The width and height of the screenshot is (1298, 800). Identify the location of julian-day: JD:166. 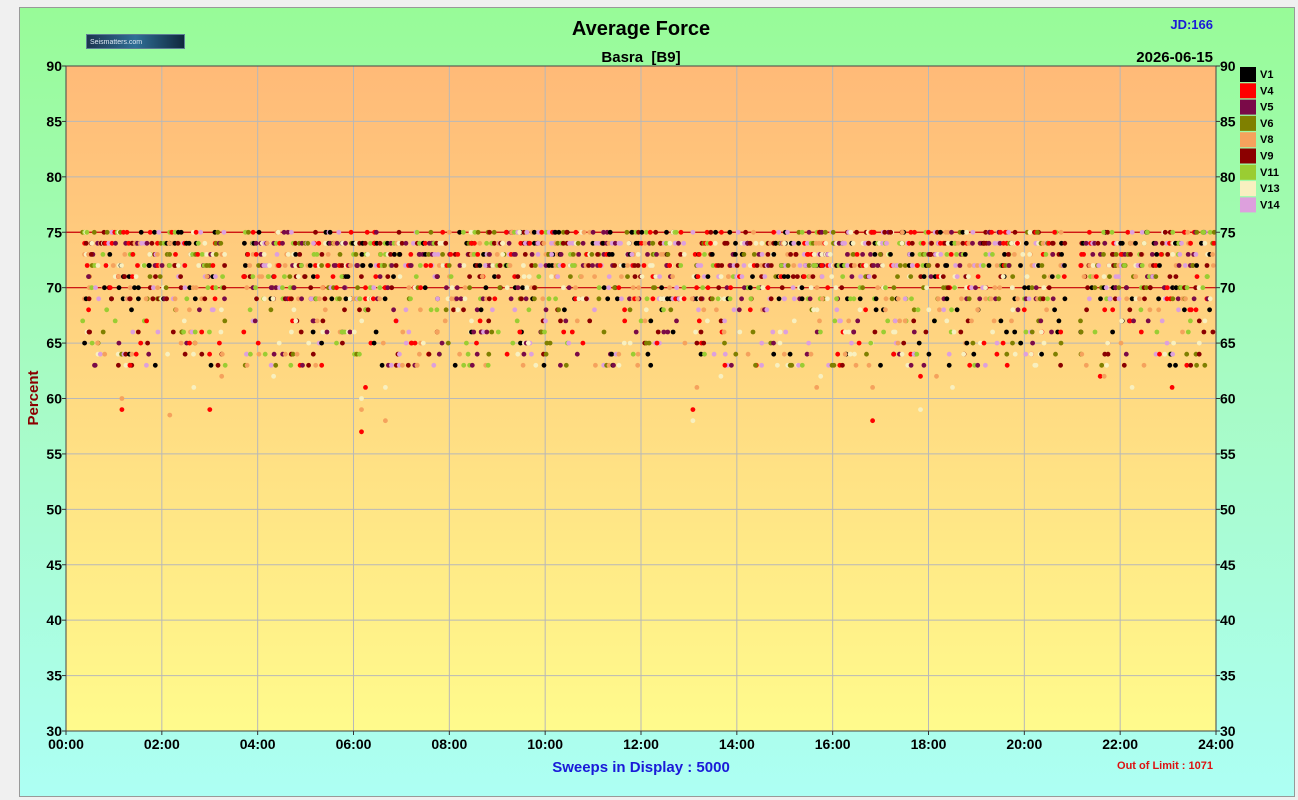
(1191, 24).